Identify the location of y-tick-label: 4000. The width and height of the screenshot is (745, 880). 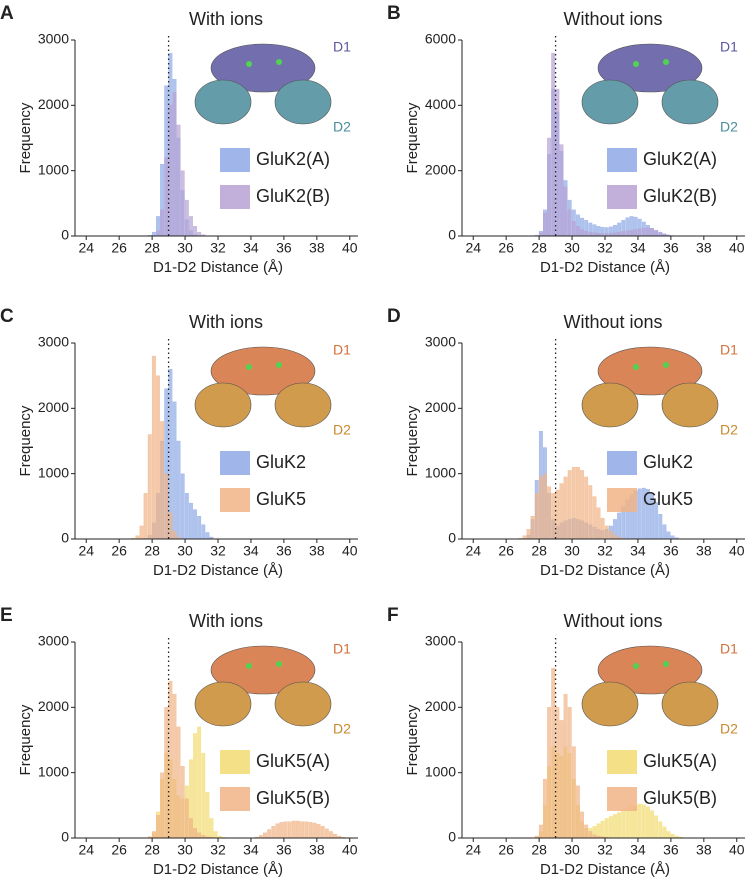
(440, 104).